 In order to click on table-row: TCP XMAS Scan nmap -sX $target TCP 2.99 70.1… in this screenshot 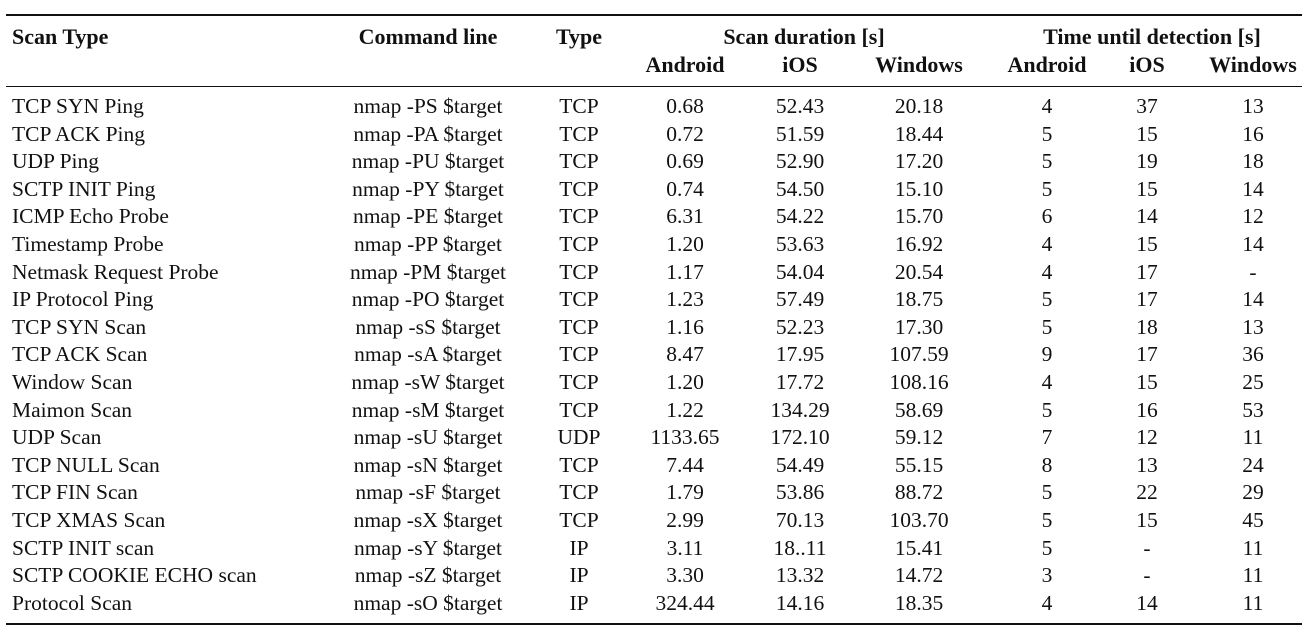, I will do `click(654, 521)`.